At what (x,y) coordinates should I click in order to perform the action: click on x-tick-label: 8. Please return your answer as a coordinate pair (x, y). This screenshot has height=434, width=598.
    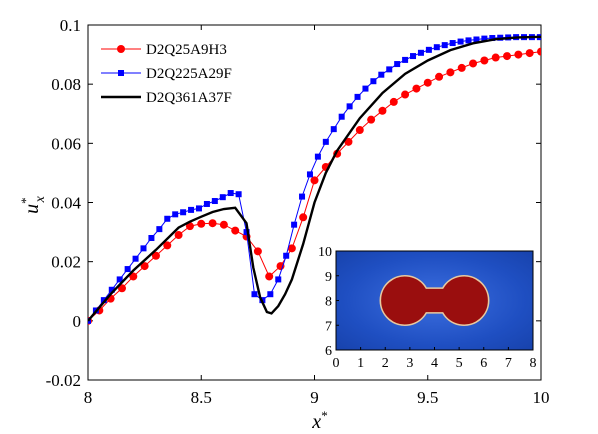
    Looking at the image, I should click on (88, 397).